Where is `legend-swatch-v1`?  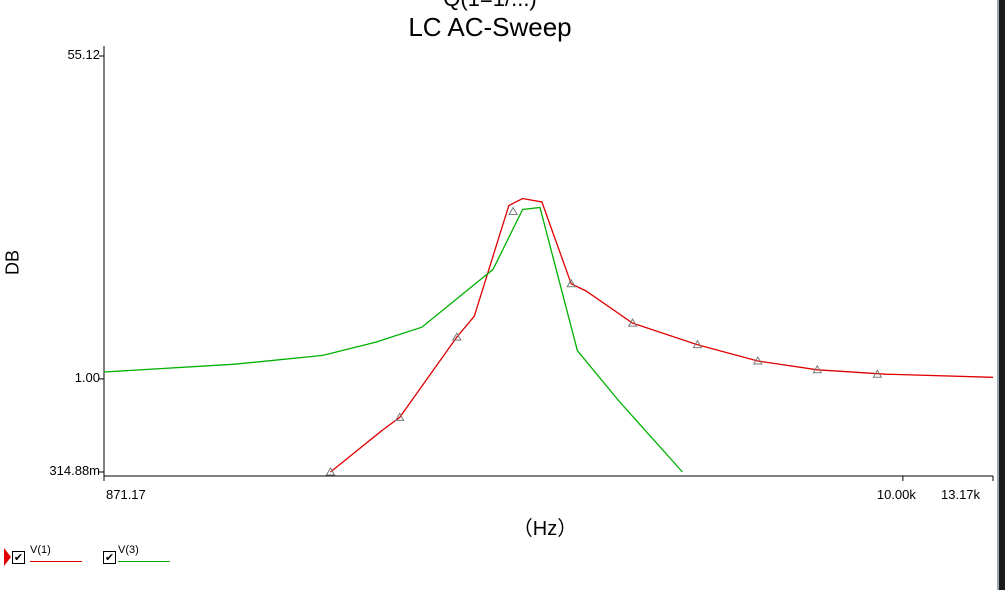
legend-swatch-v1 is located at coordinates (56, 561).